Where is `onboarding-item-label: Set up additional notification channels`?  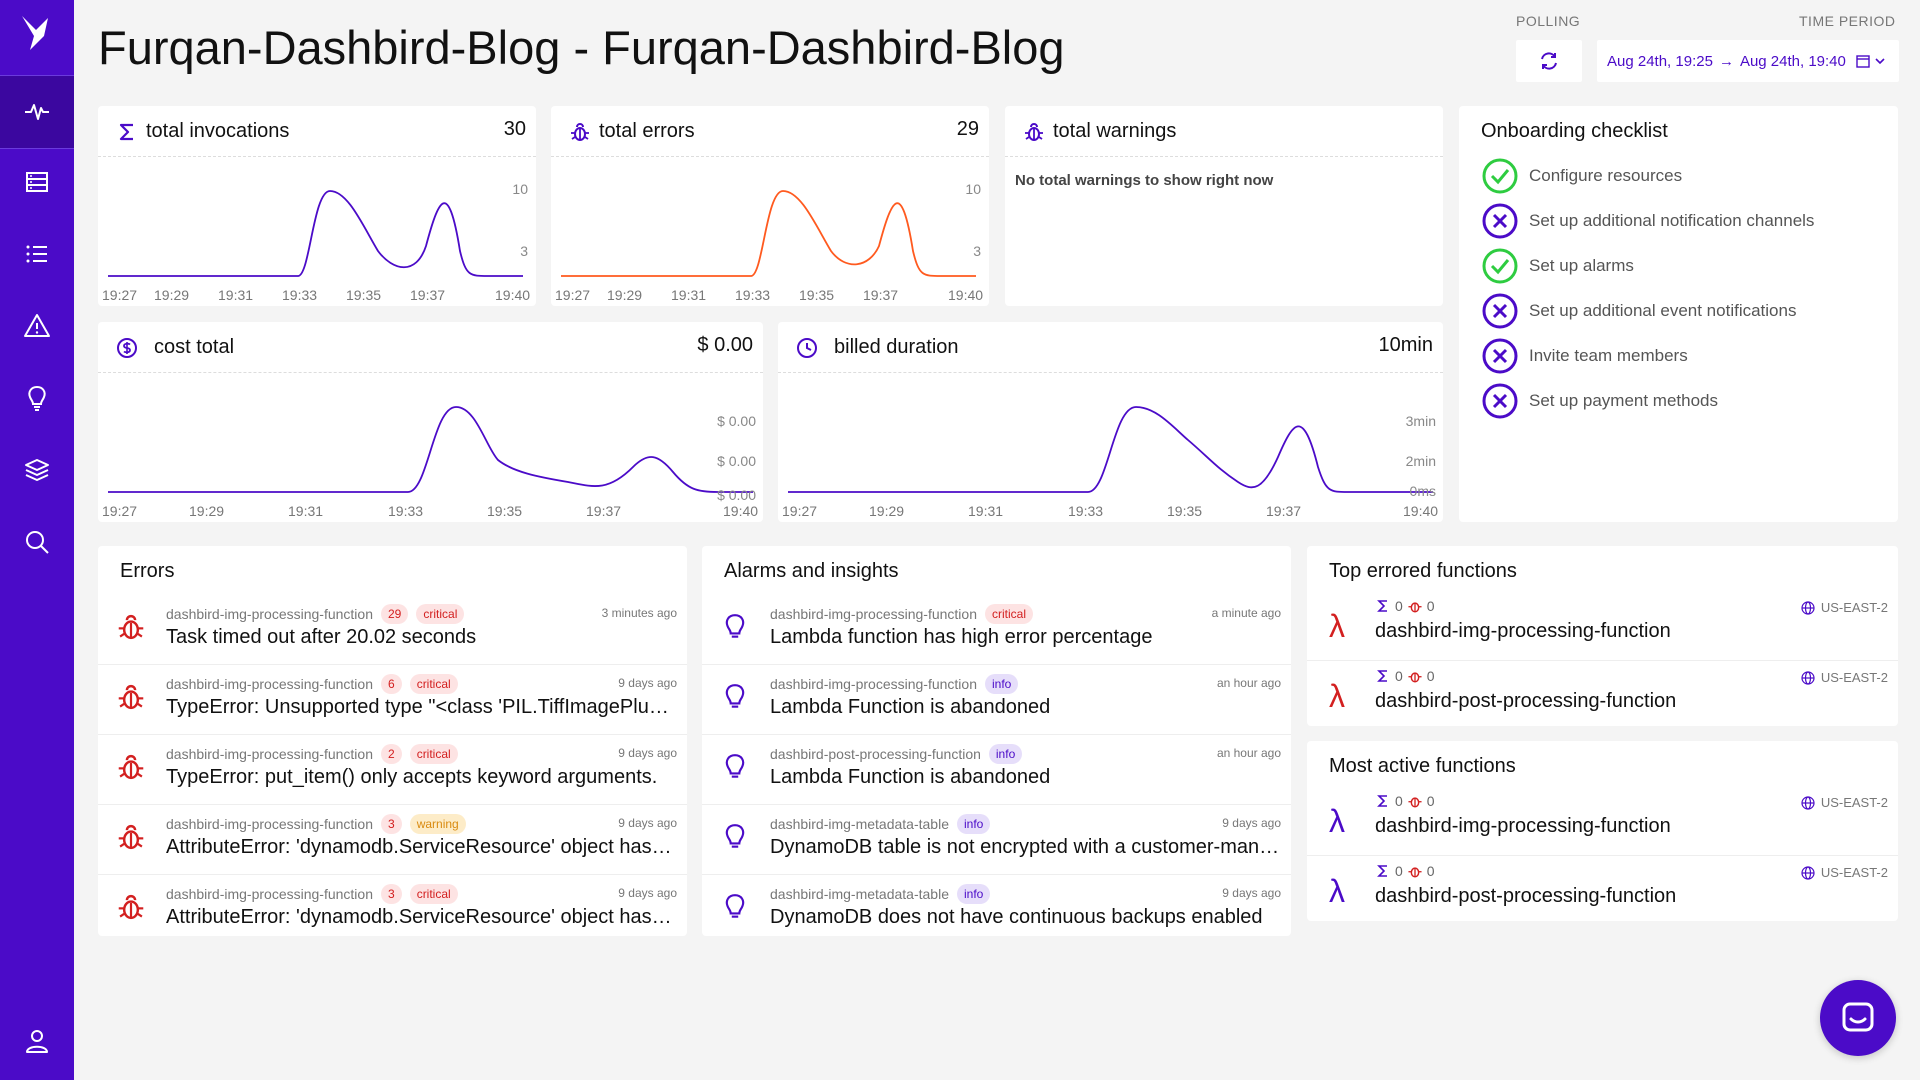
onboarding-item-label: Set up additional notification channels is located at coordinates (1672, 220).